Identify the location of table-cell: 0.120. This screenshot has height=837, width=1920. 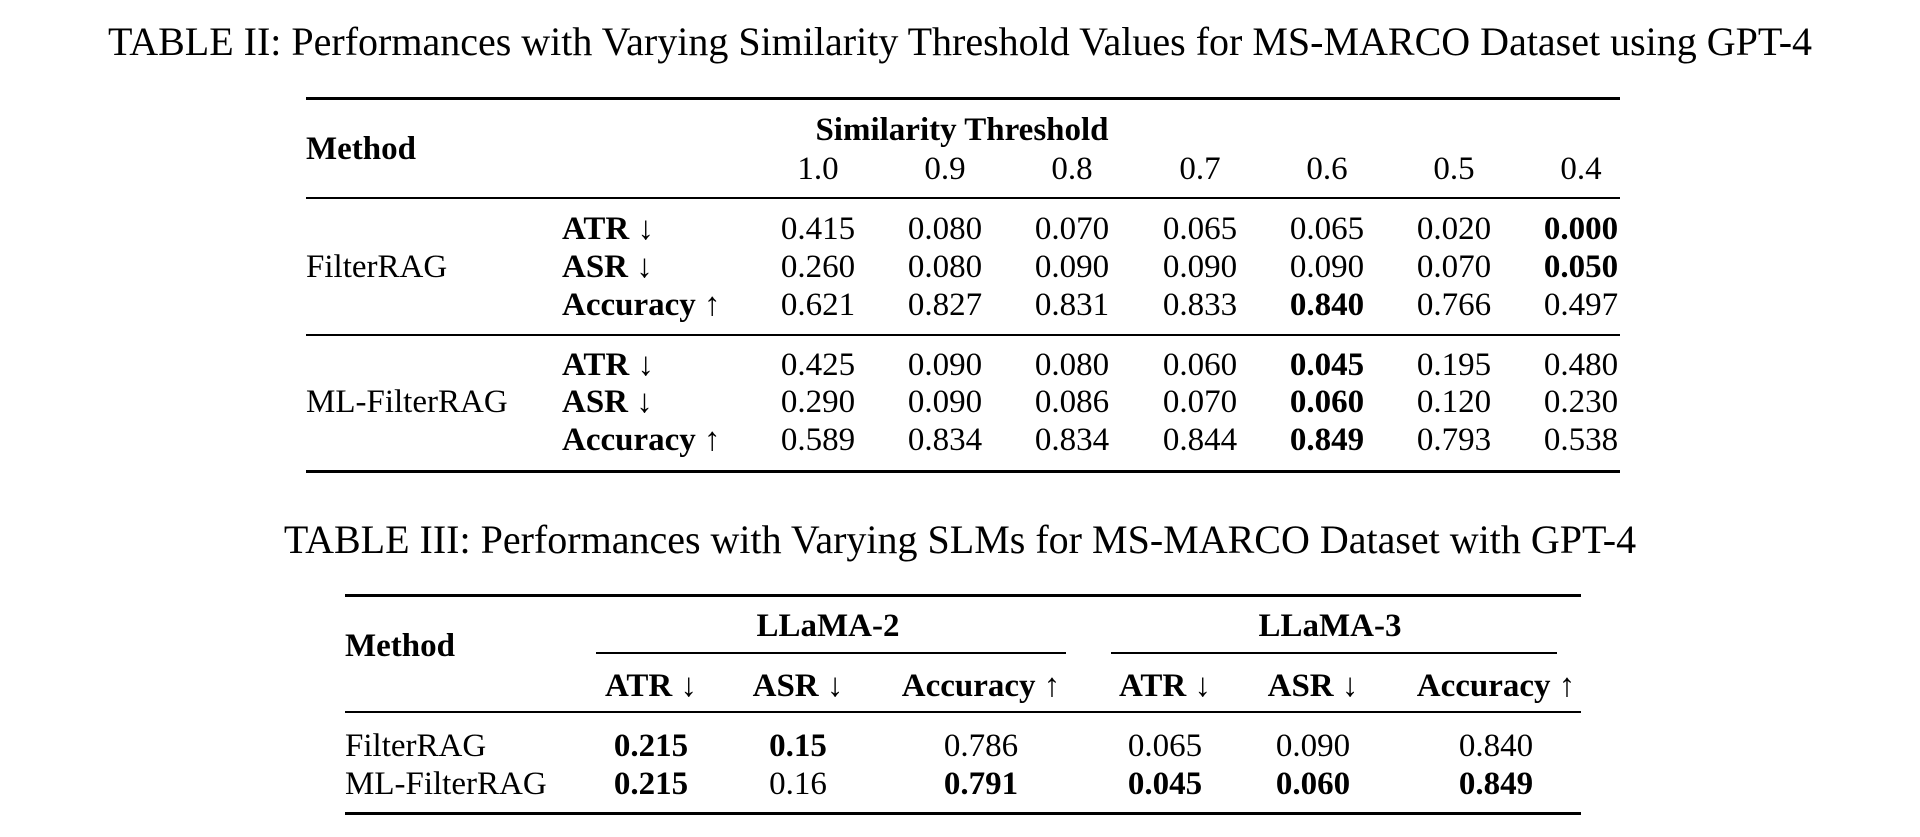
(1454, 402).